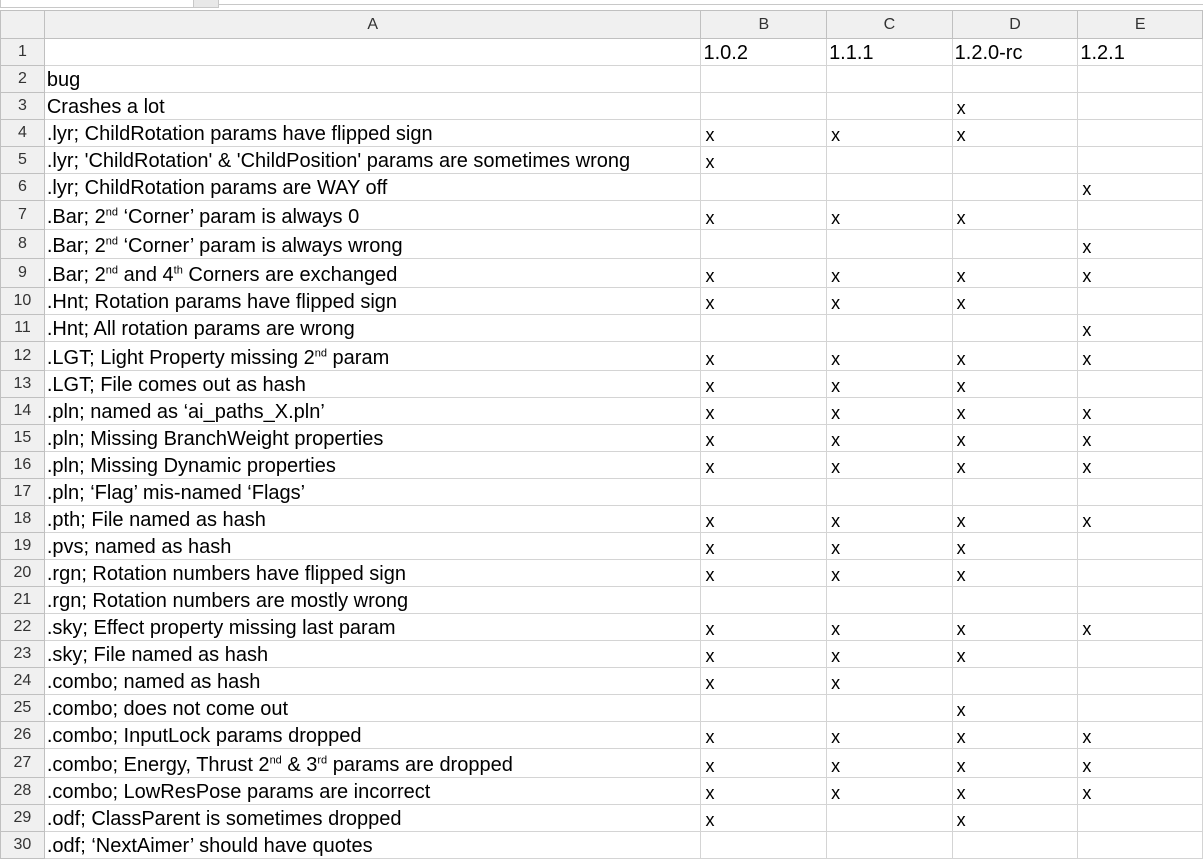 The height and width of the screenshot is (859, 1203). Describe the element at coordinates (22, 52) in the screenshot. I see `row-header: 1` at that location.